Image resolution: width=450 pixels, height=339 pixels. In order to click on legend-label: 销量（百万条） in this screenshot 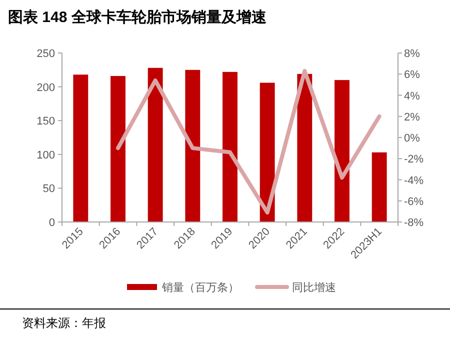, I will do `click(200, 288)`.